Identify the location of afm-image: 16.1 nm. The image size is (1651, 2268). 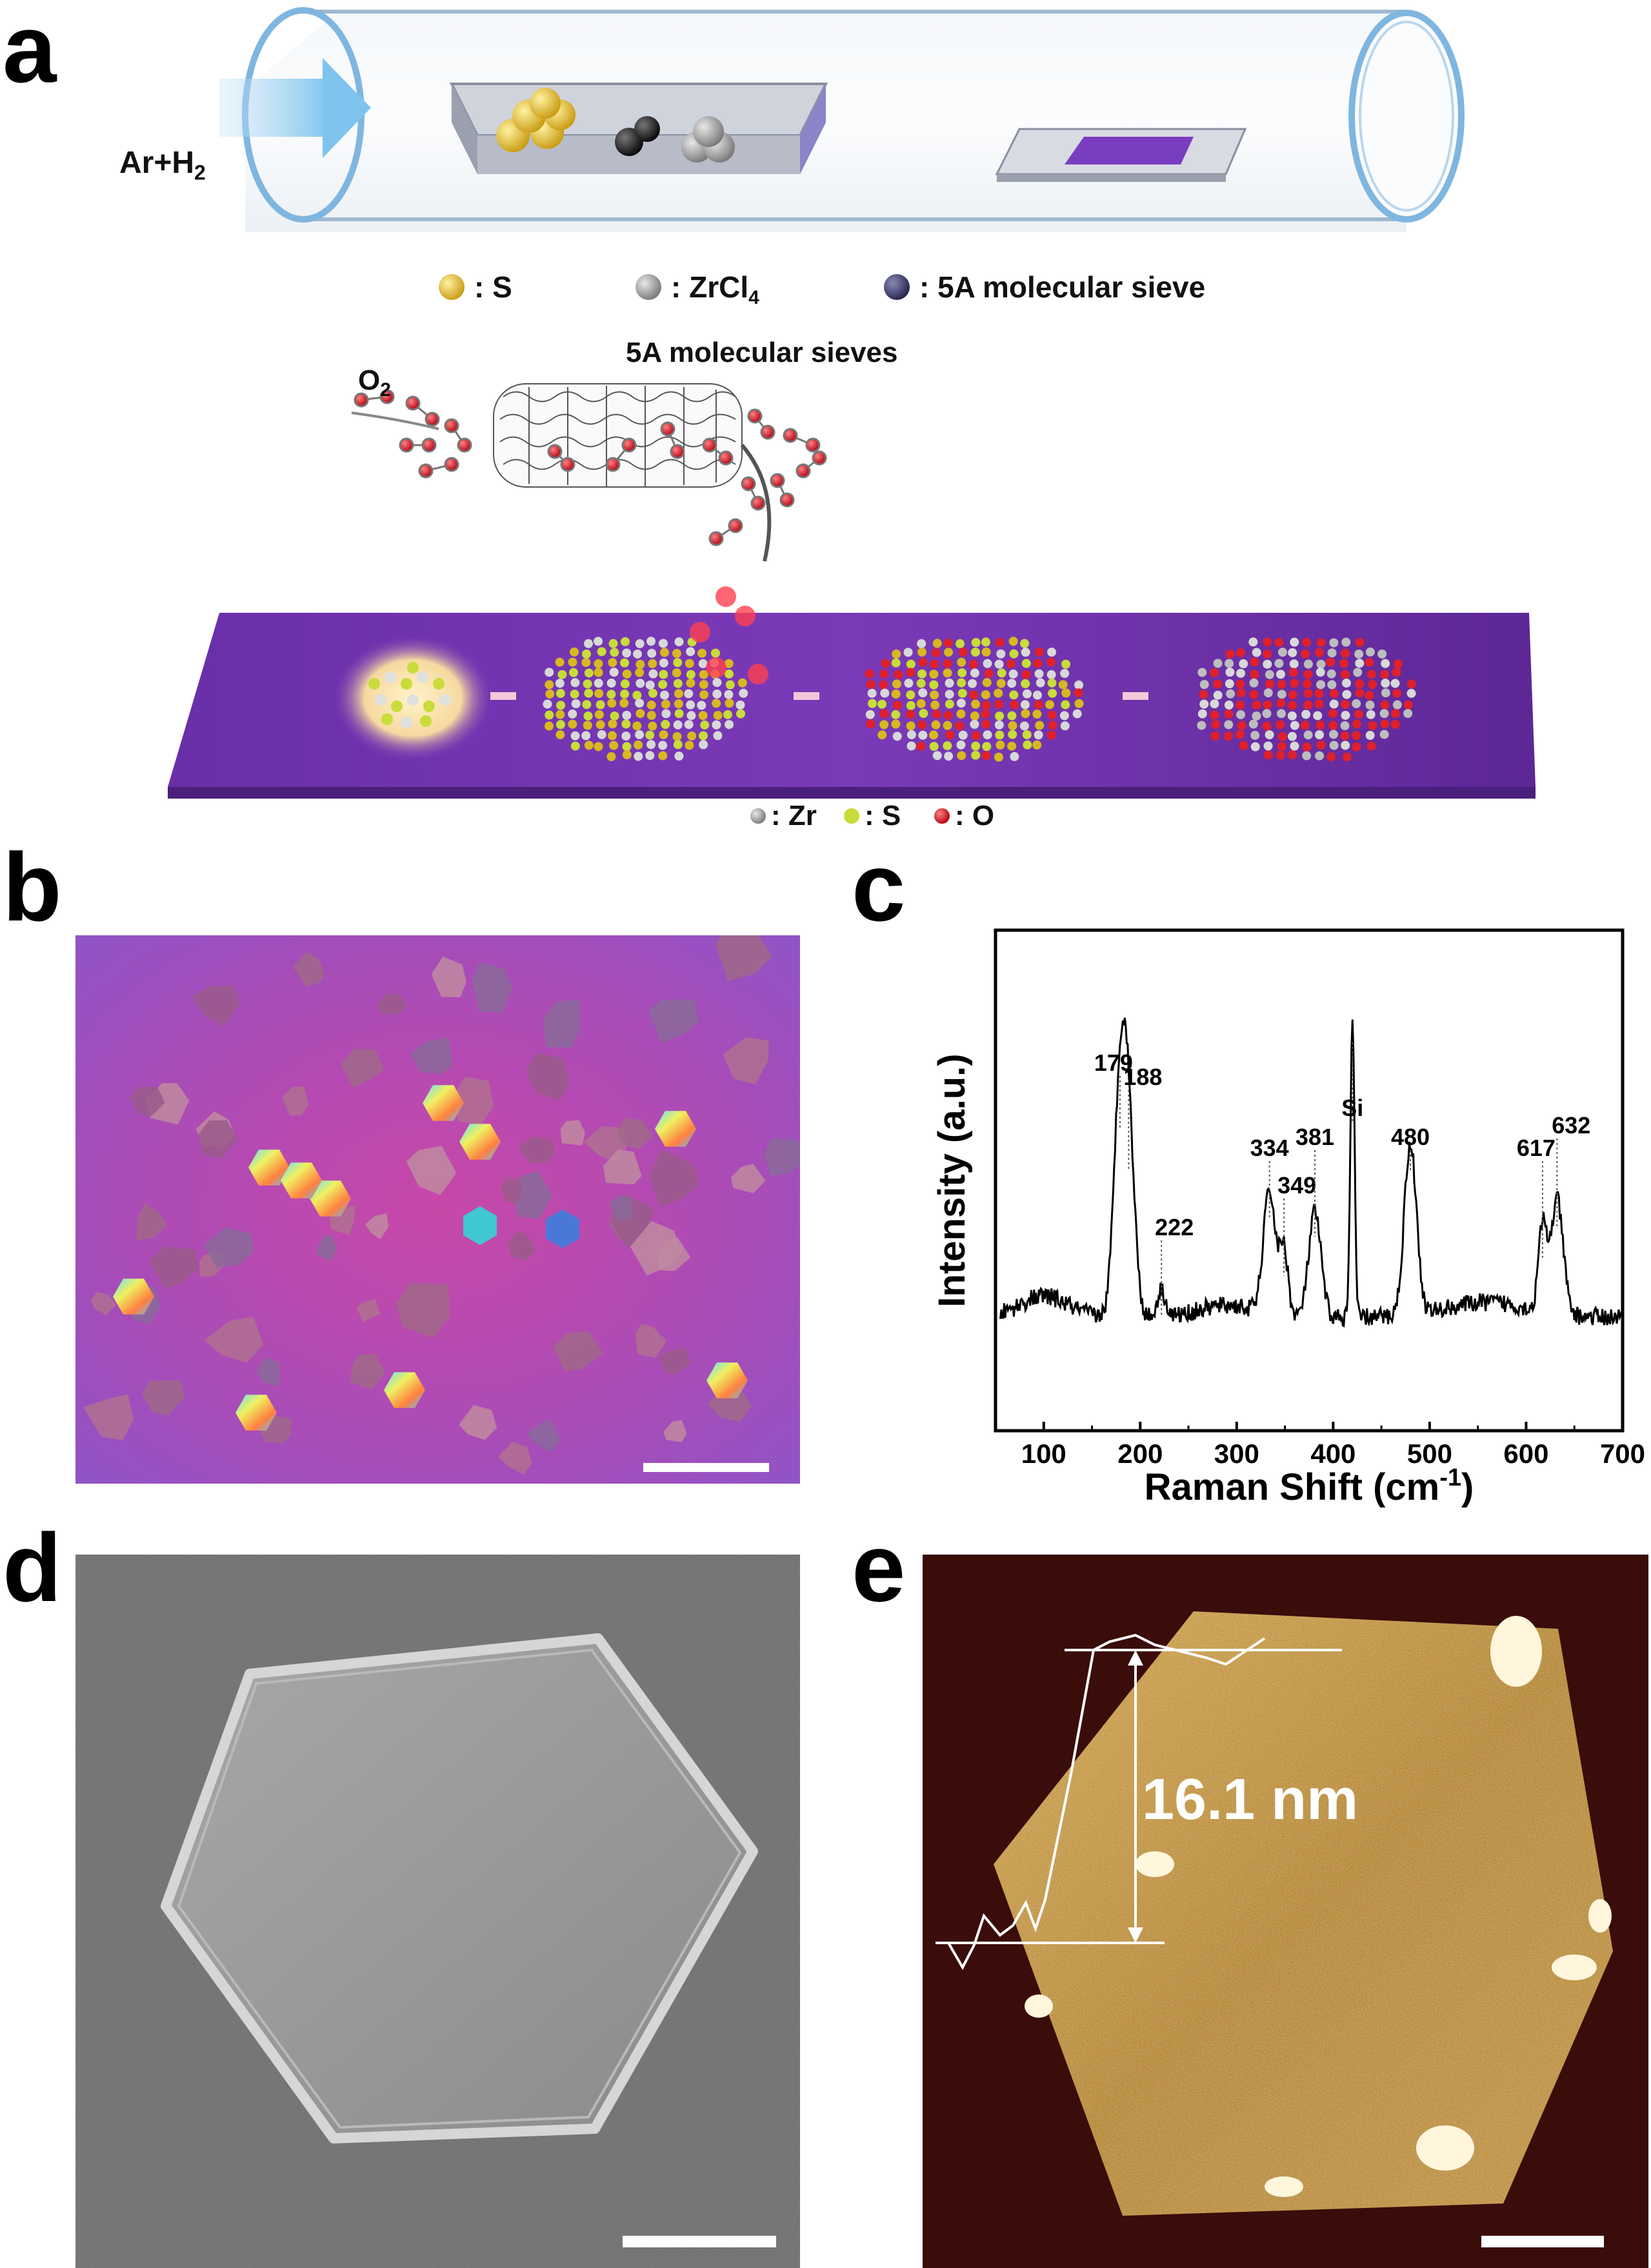
(1285, 1911).